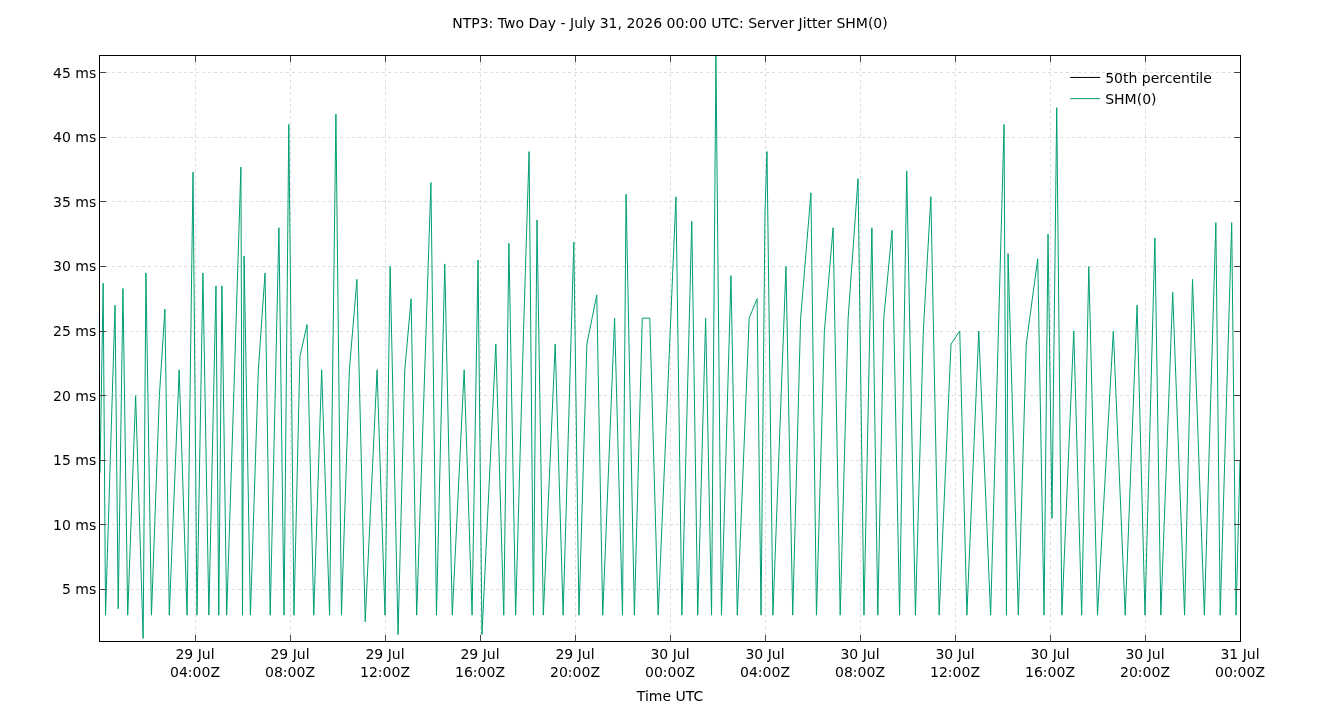 Image resolution: width=1340 pixels, height=720 pixels. I want to click on x-tick-label: 30 Jul 20:00Z, so click(1145, 662).